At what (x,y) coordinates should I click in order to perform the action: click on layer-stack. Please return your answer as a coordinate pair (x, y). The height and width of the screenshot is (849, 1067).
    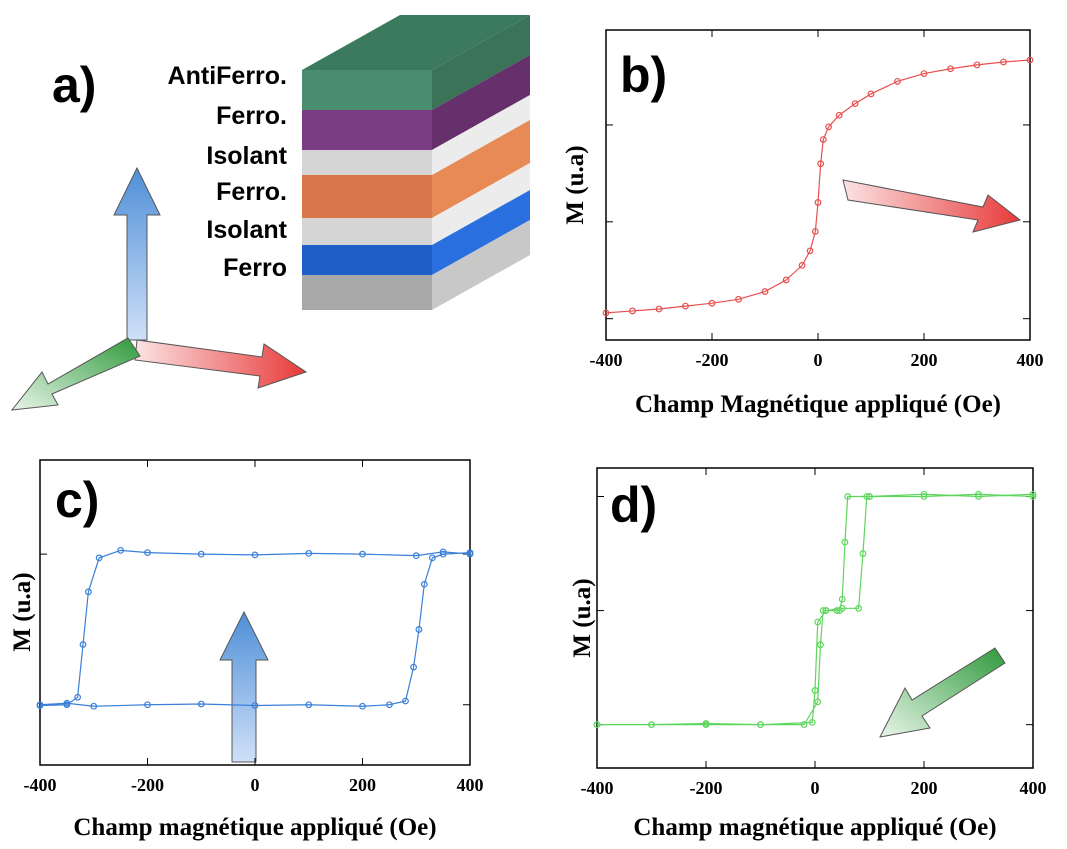
    Looking at the image, I should click on (416, 162).